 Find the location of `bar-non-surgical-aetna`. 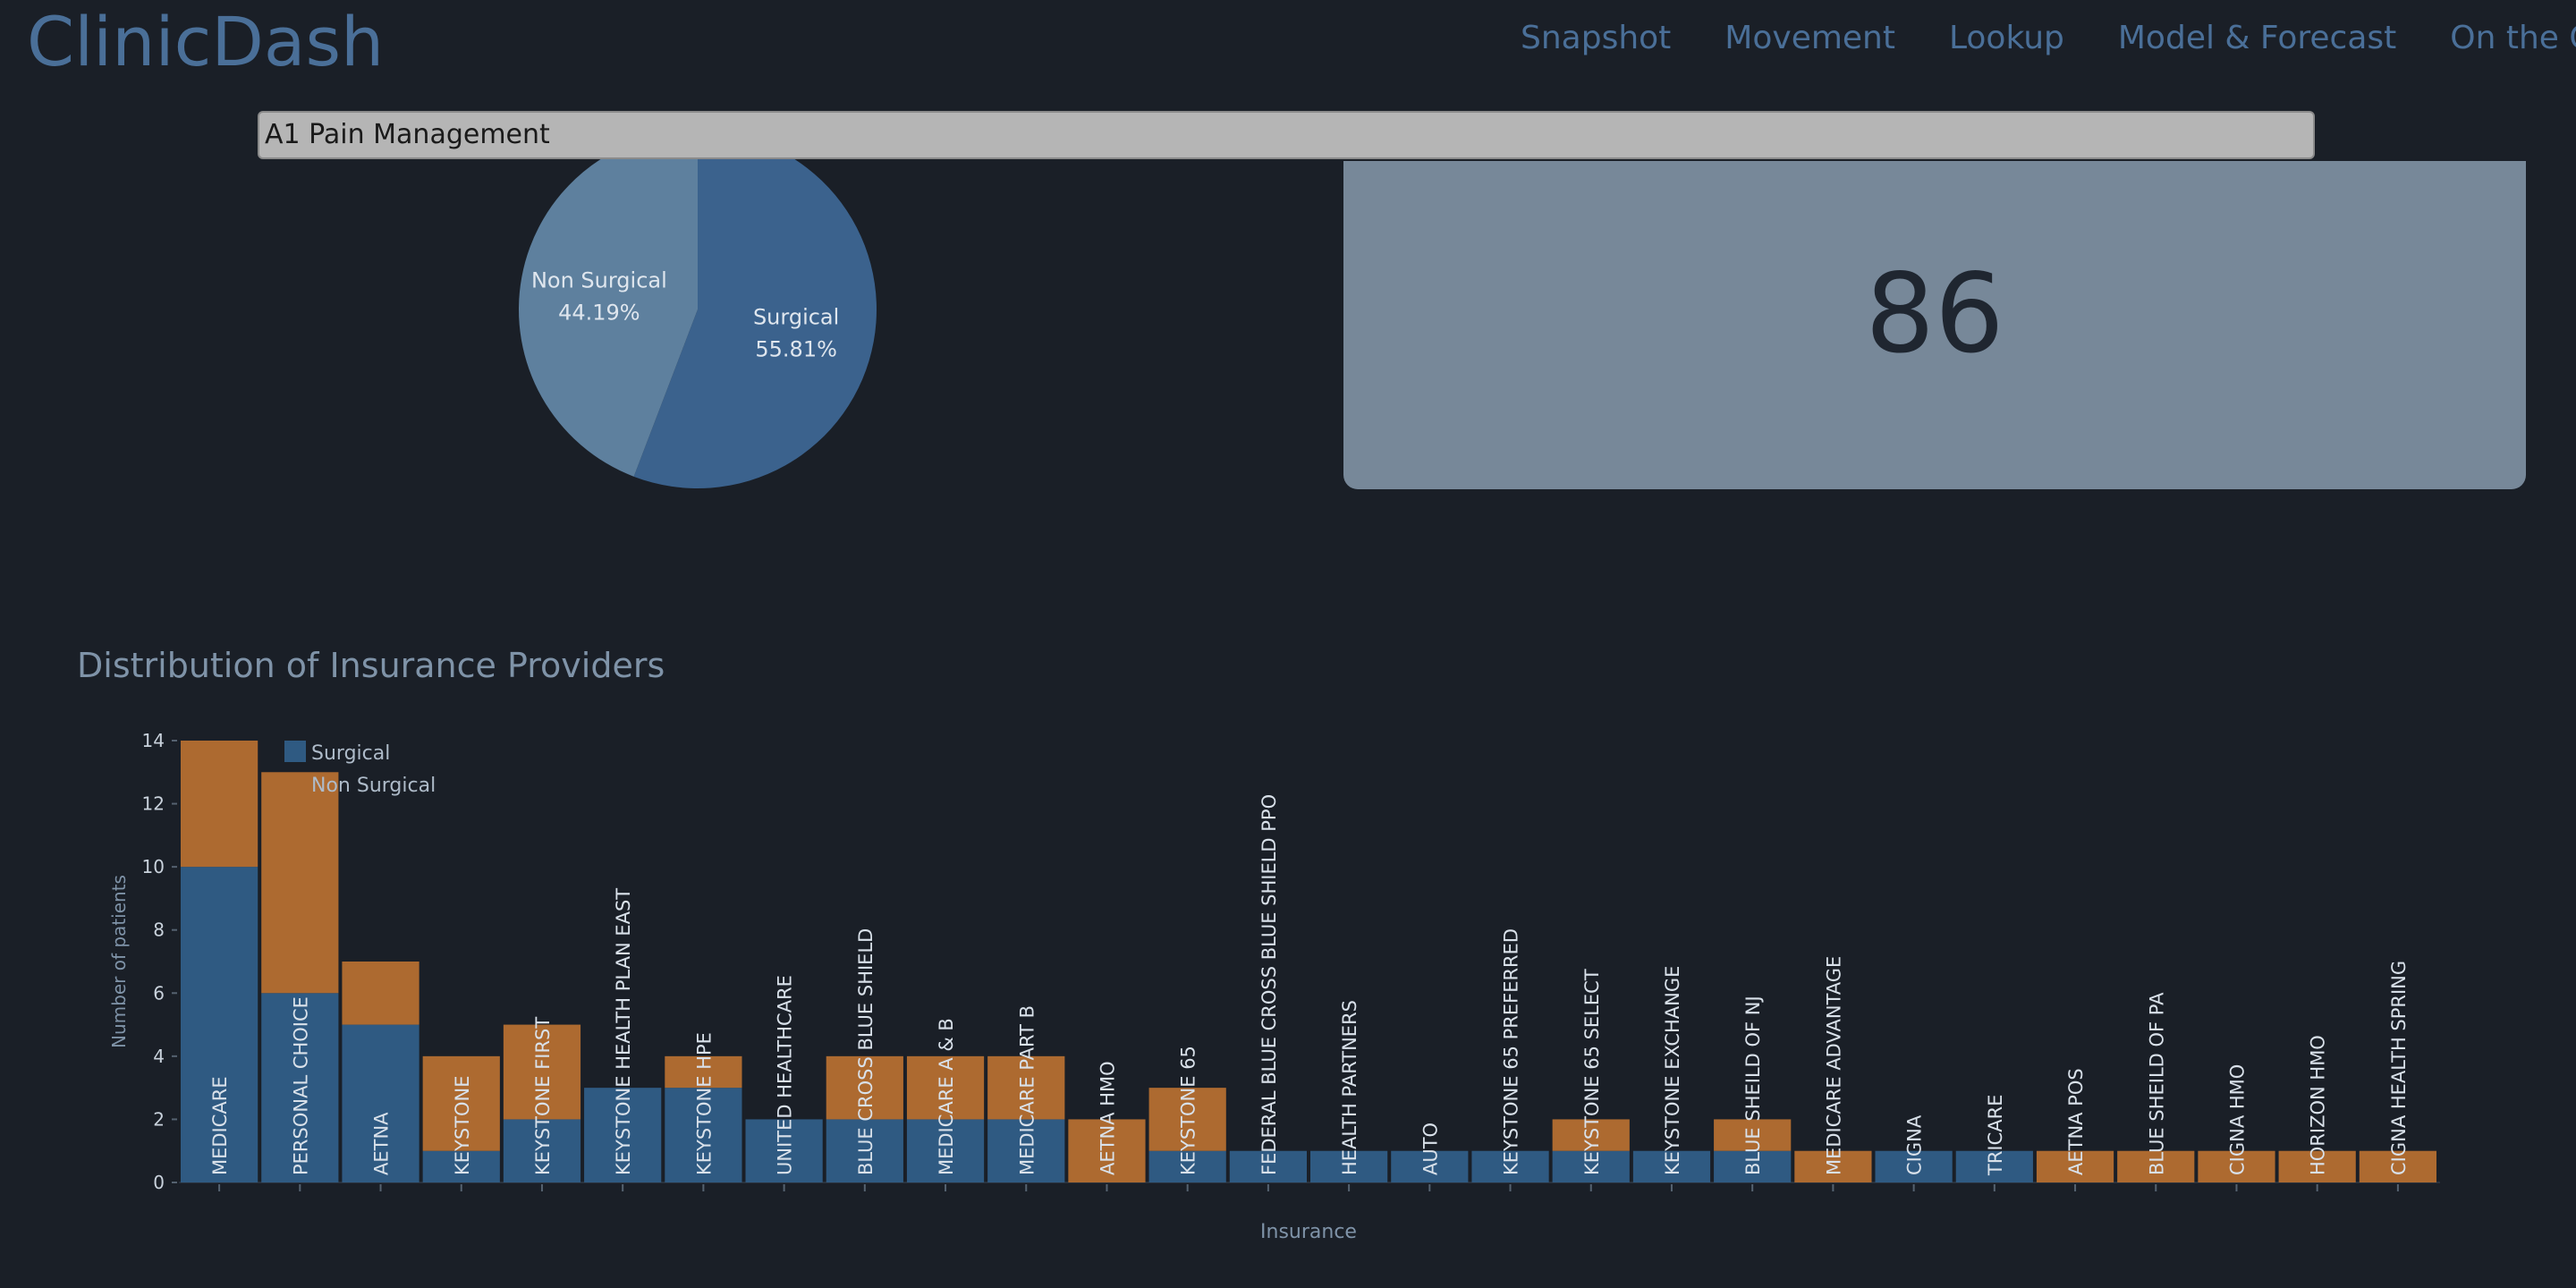

bar-non-surgical-aetna is located at coordinates (380, 993).